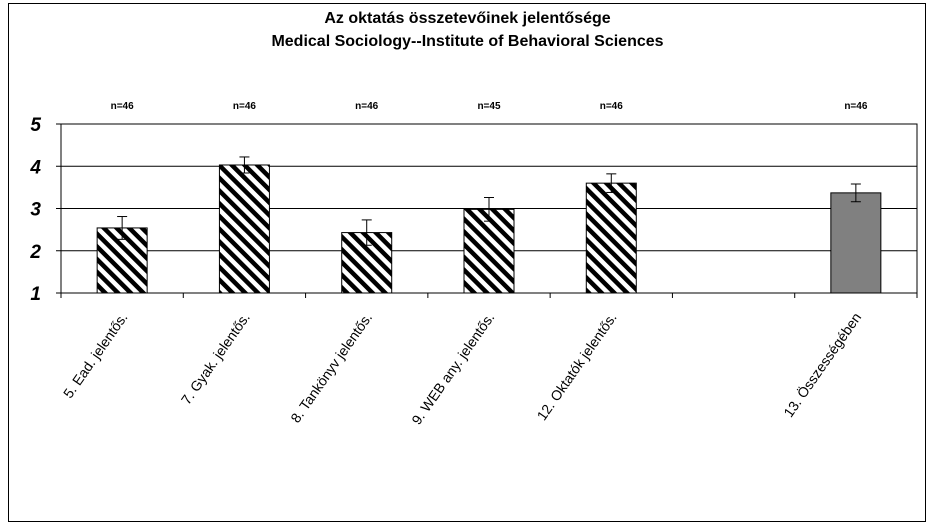  Describe the element at coordinates (452, 369) in the screenshot. I see `x-tick-label: 9. WEB any. jelentős.` at that location.